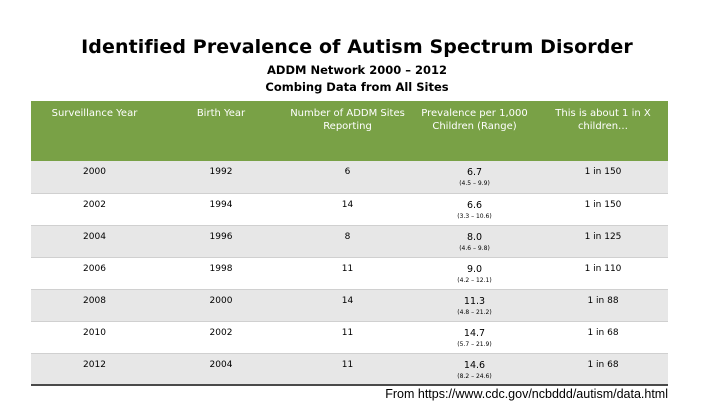  What do you see at coordinates (221, 177) in the screenshot?
I see `cell-birth-year: 1992` at bounding box center [221, 177].